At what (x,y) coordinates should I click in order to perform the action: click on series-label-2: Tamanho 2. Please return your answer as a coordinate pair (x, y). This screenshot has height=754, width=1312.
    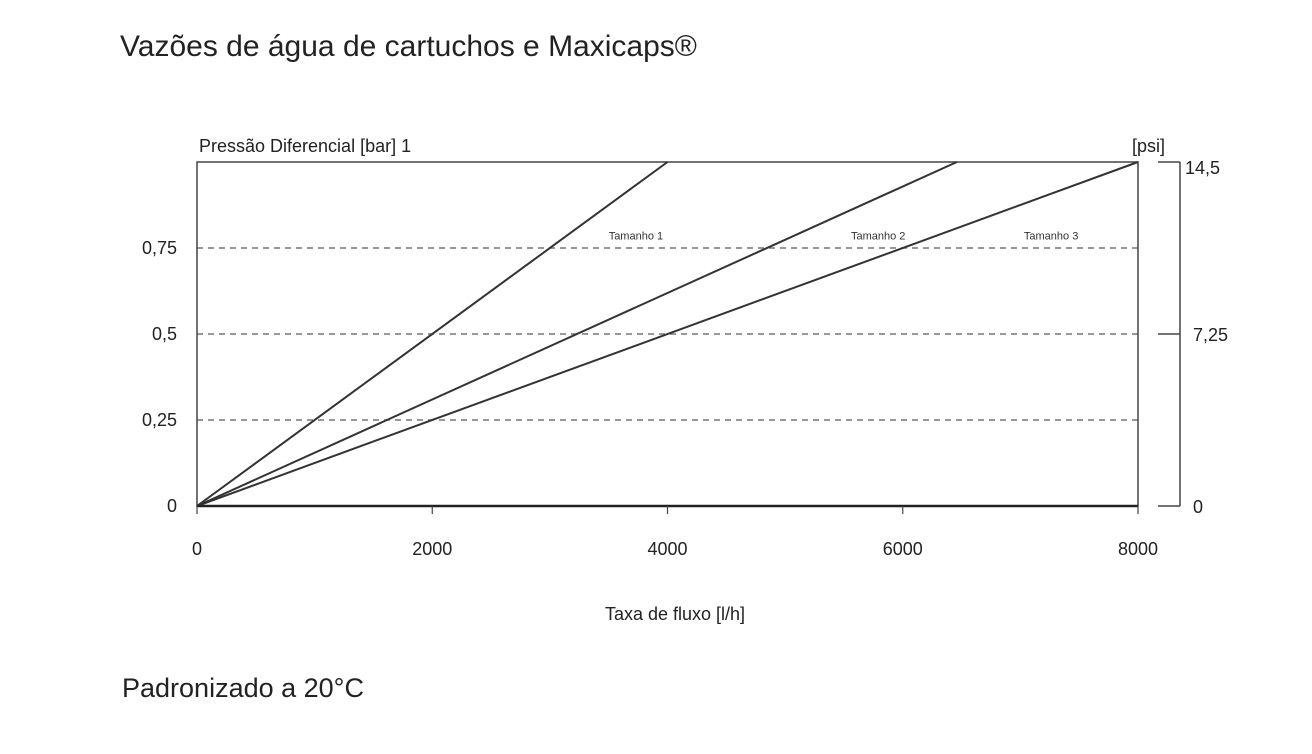
    Looking at the image, I should click on (878, 236).